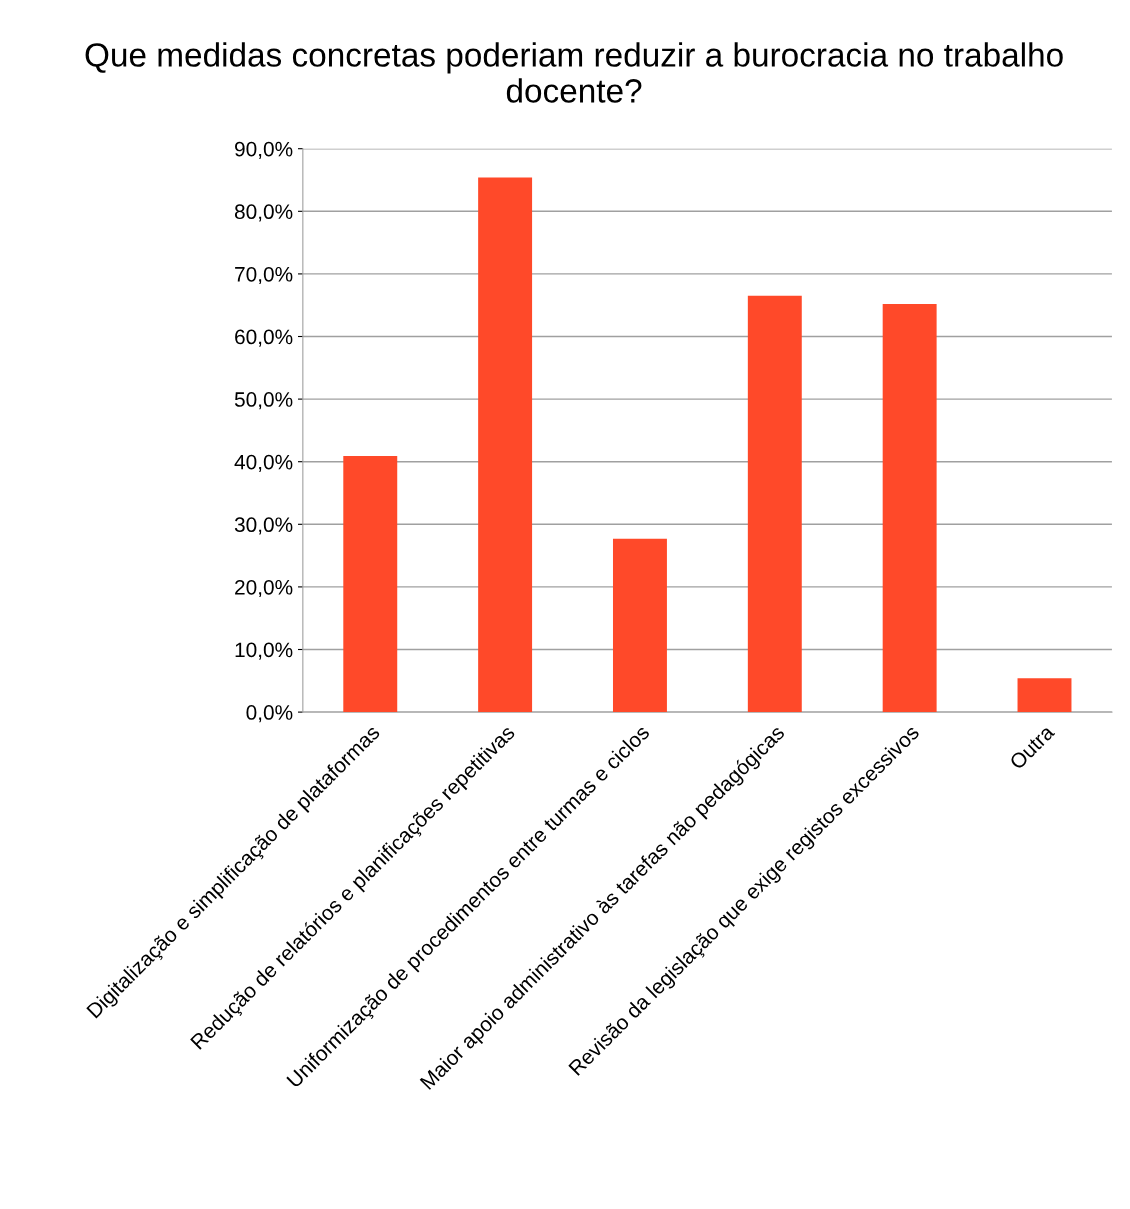 This screenshot has height=1209, width=1130. I want to click on y-tick-label: 20,0%, so click(264, 588).